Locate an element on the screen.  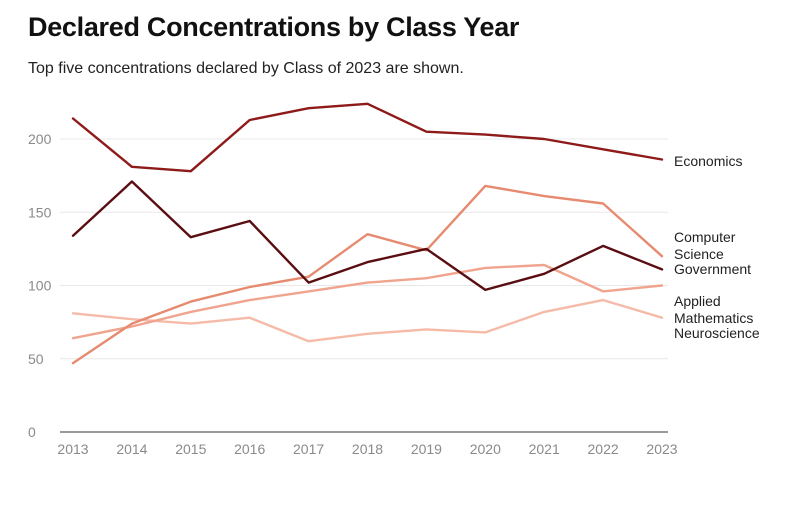
x-tick-label: 2017 is located at coordinates (308, 449).